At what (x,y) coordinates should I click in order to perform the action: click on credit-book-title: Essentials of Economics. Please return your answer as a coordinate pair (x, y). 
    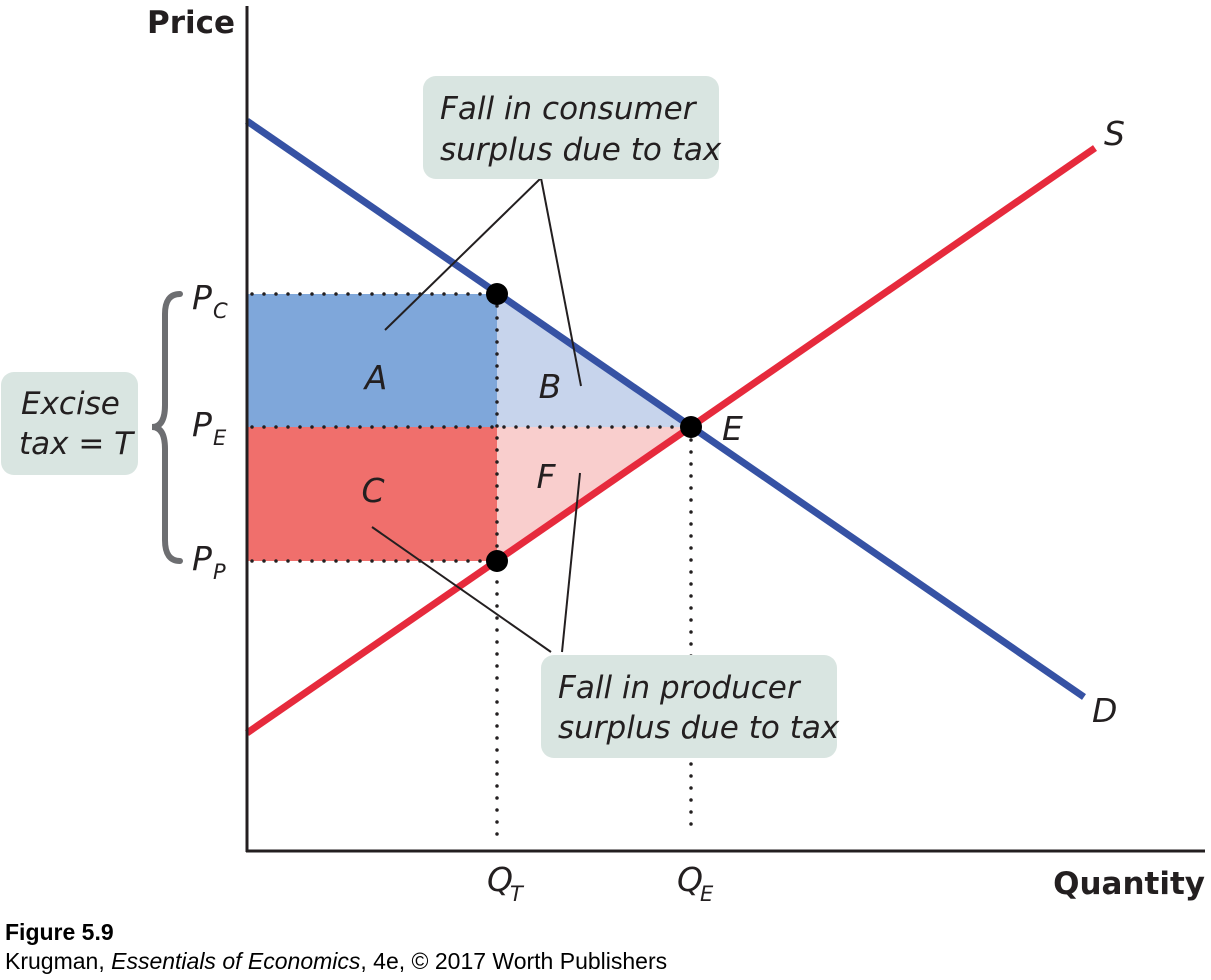
    Looking at the image, I should click on (236, 961).